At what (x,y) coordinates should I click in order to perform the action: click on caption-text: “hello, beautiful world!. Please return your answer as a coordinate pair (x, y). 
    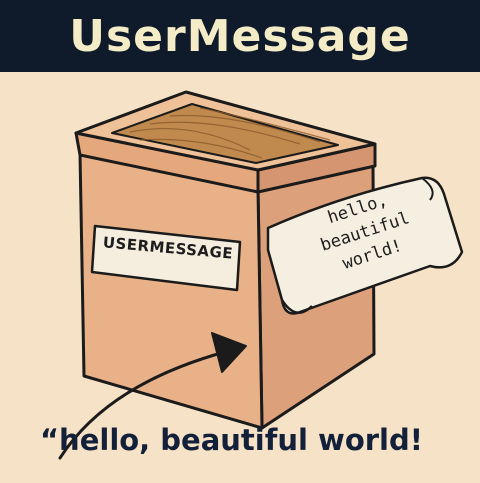
    Looking at the image, I should click on (231, 440).